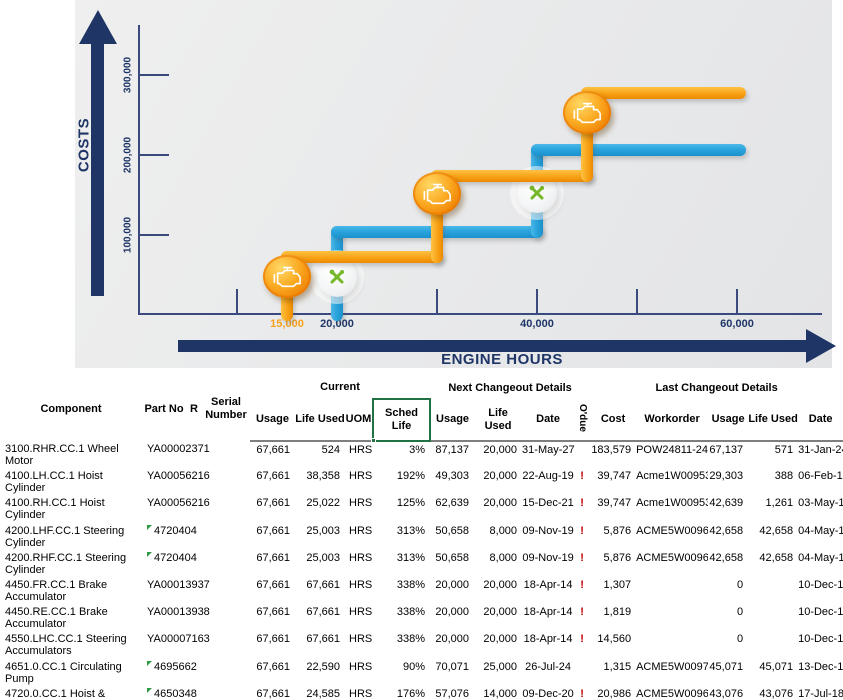 The image size is (843, 700). Describe the element at coordinates (178, 584) in the screenshot. I see `cell-part_no: YA00013937` at that location.